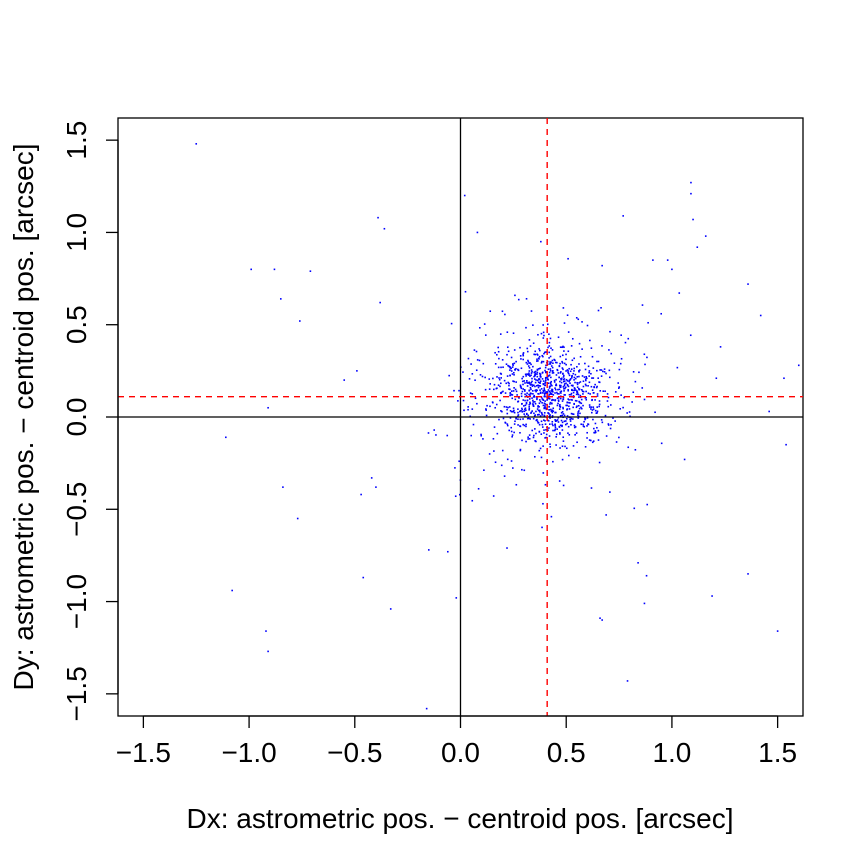 Image resolution: width=864 pixels, height=864 pixels. Describe the element at coordinates (76, 140) in the screenshot. I see `y-tick-label: 1.5` at that location.